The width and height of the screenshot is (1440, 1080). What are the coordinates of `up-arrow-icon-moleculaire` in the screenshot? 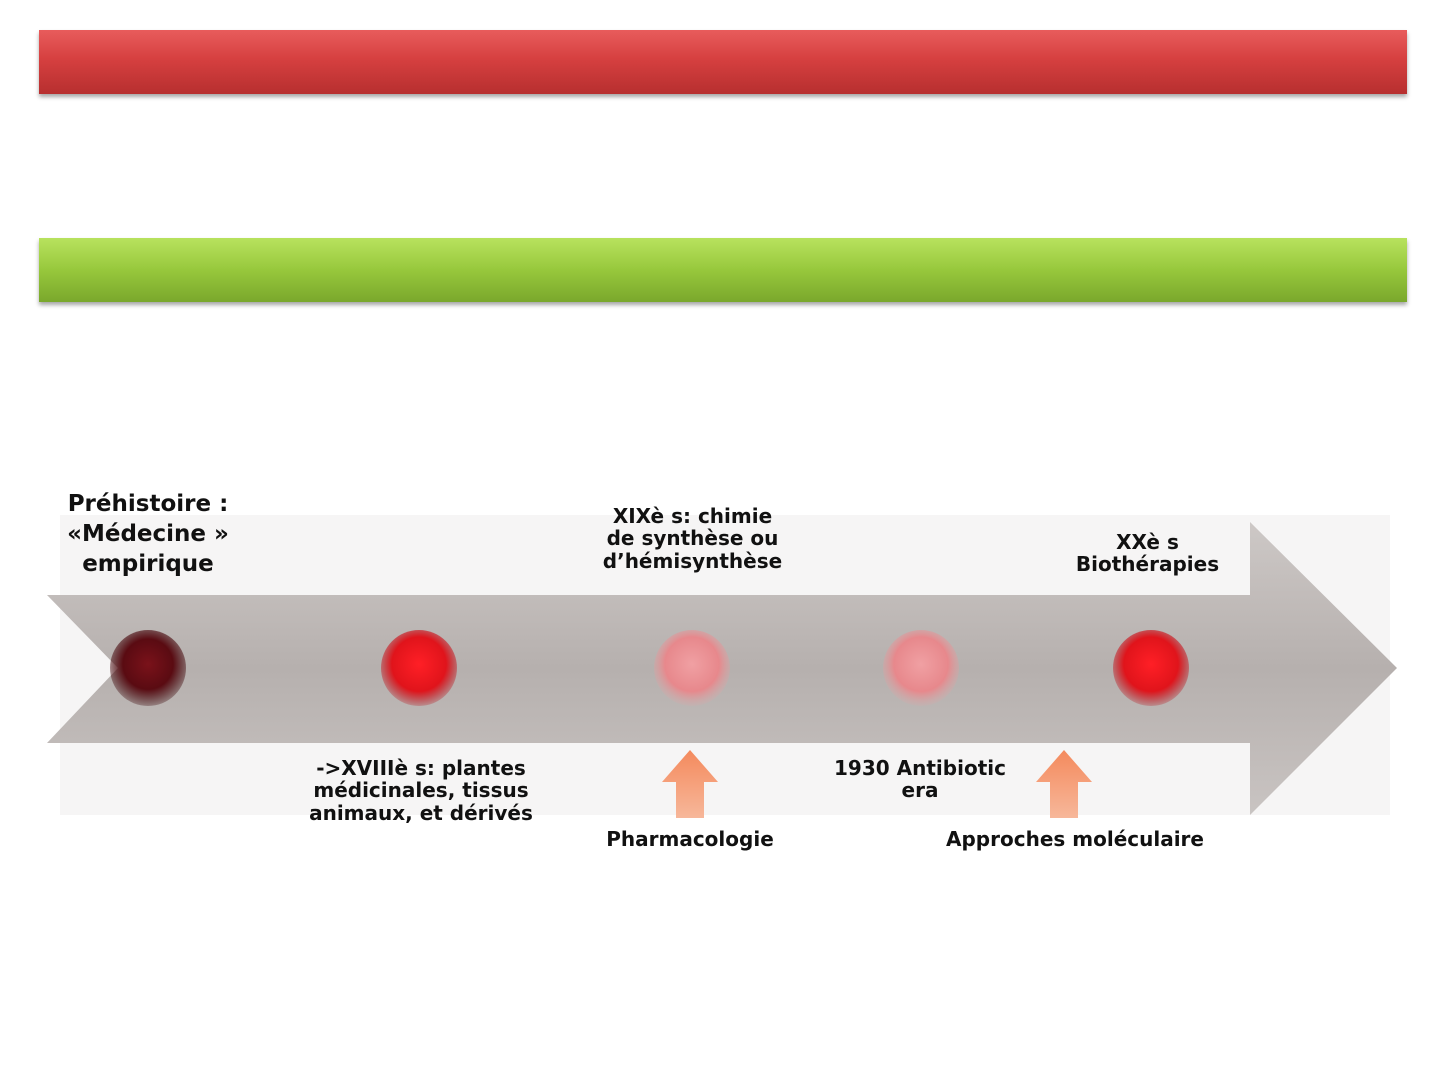 It's located at (1064, 784).